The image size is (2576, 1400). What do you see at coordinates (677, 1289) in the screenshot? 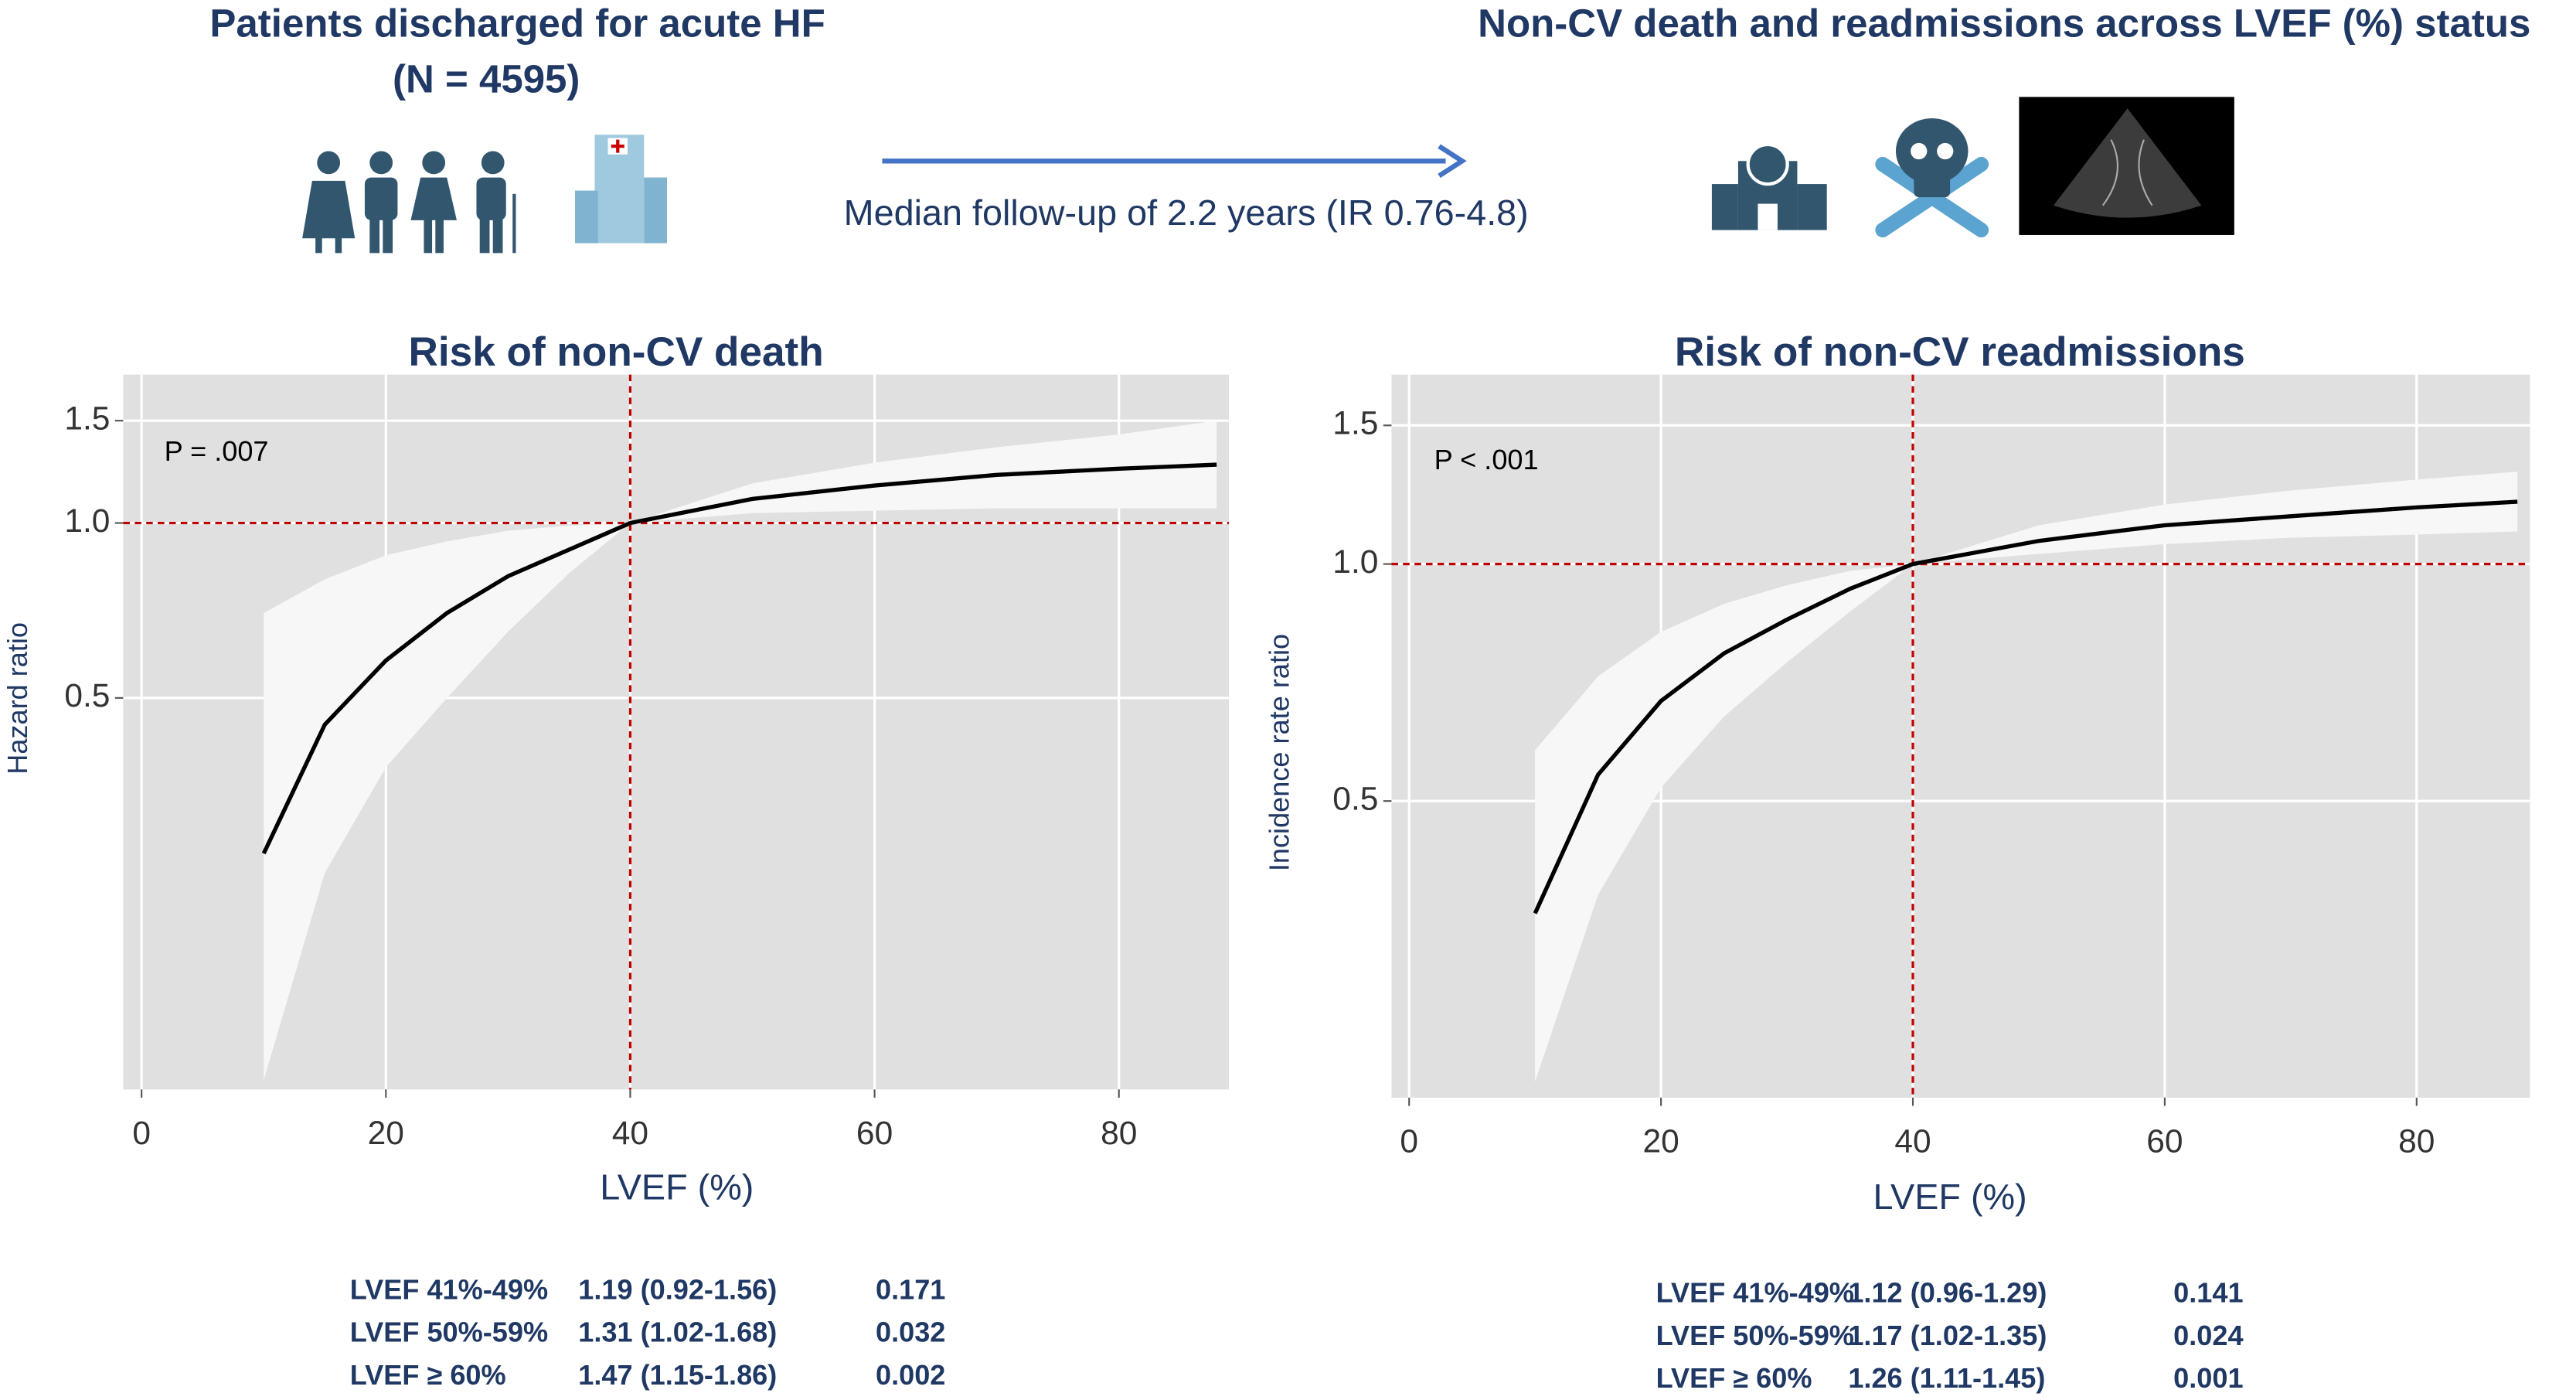
I see `table-cell: 1.19 (0.92-1.56)` at bounding box center [677, 1289].